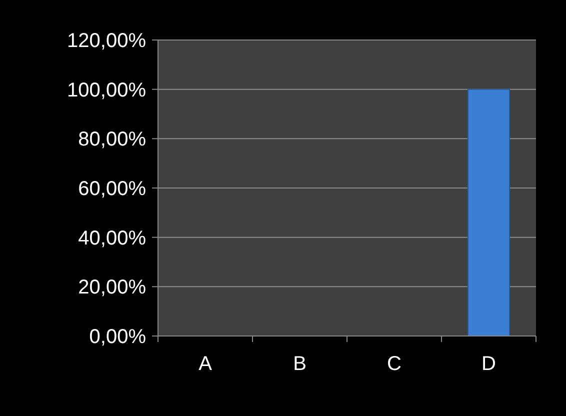 The width and height of the screenshot is (566, 416). What do you see at coordinates (394, 364) in the screenshot?
I see `x-tick-label: C` at bounding box center [394, 364].